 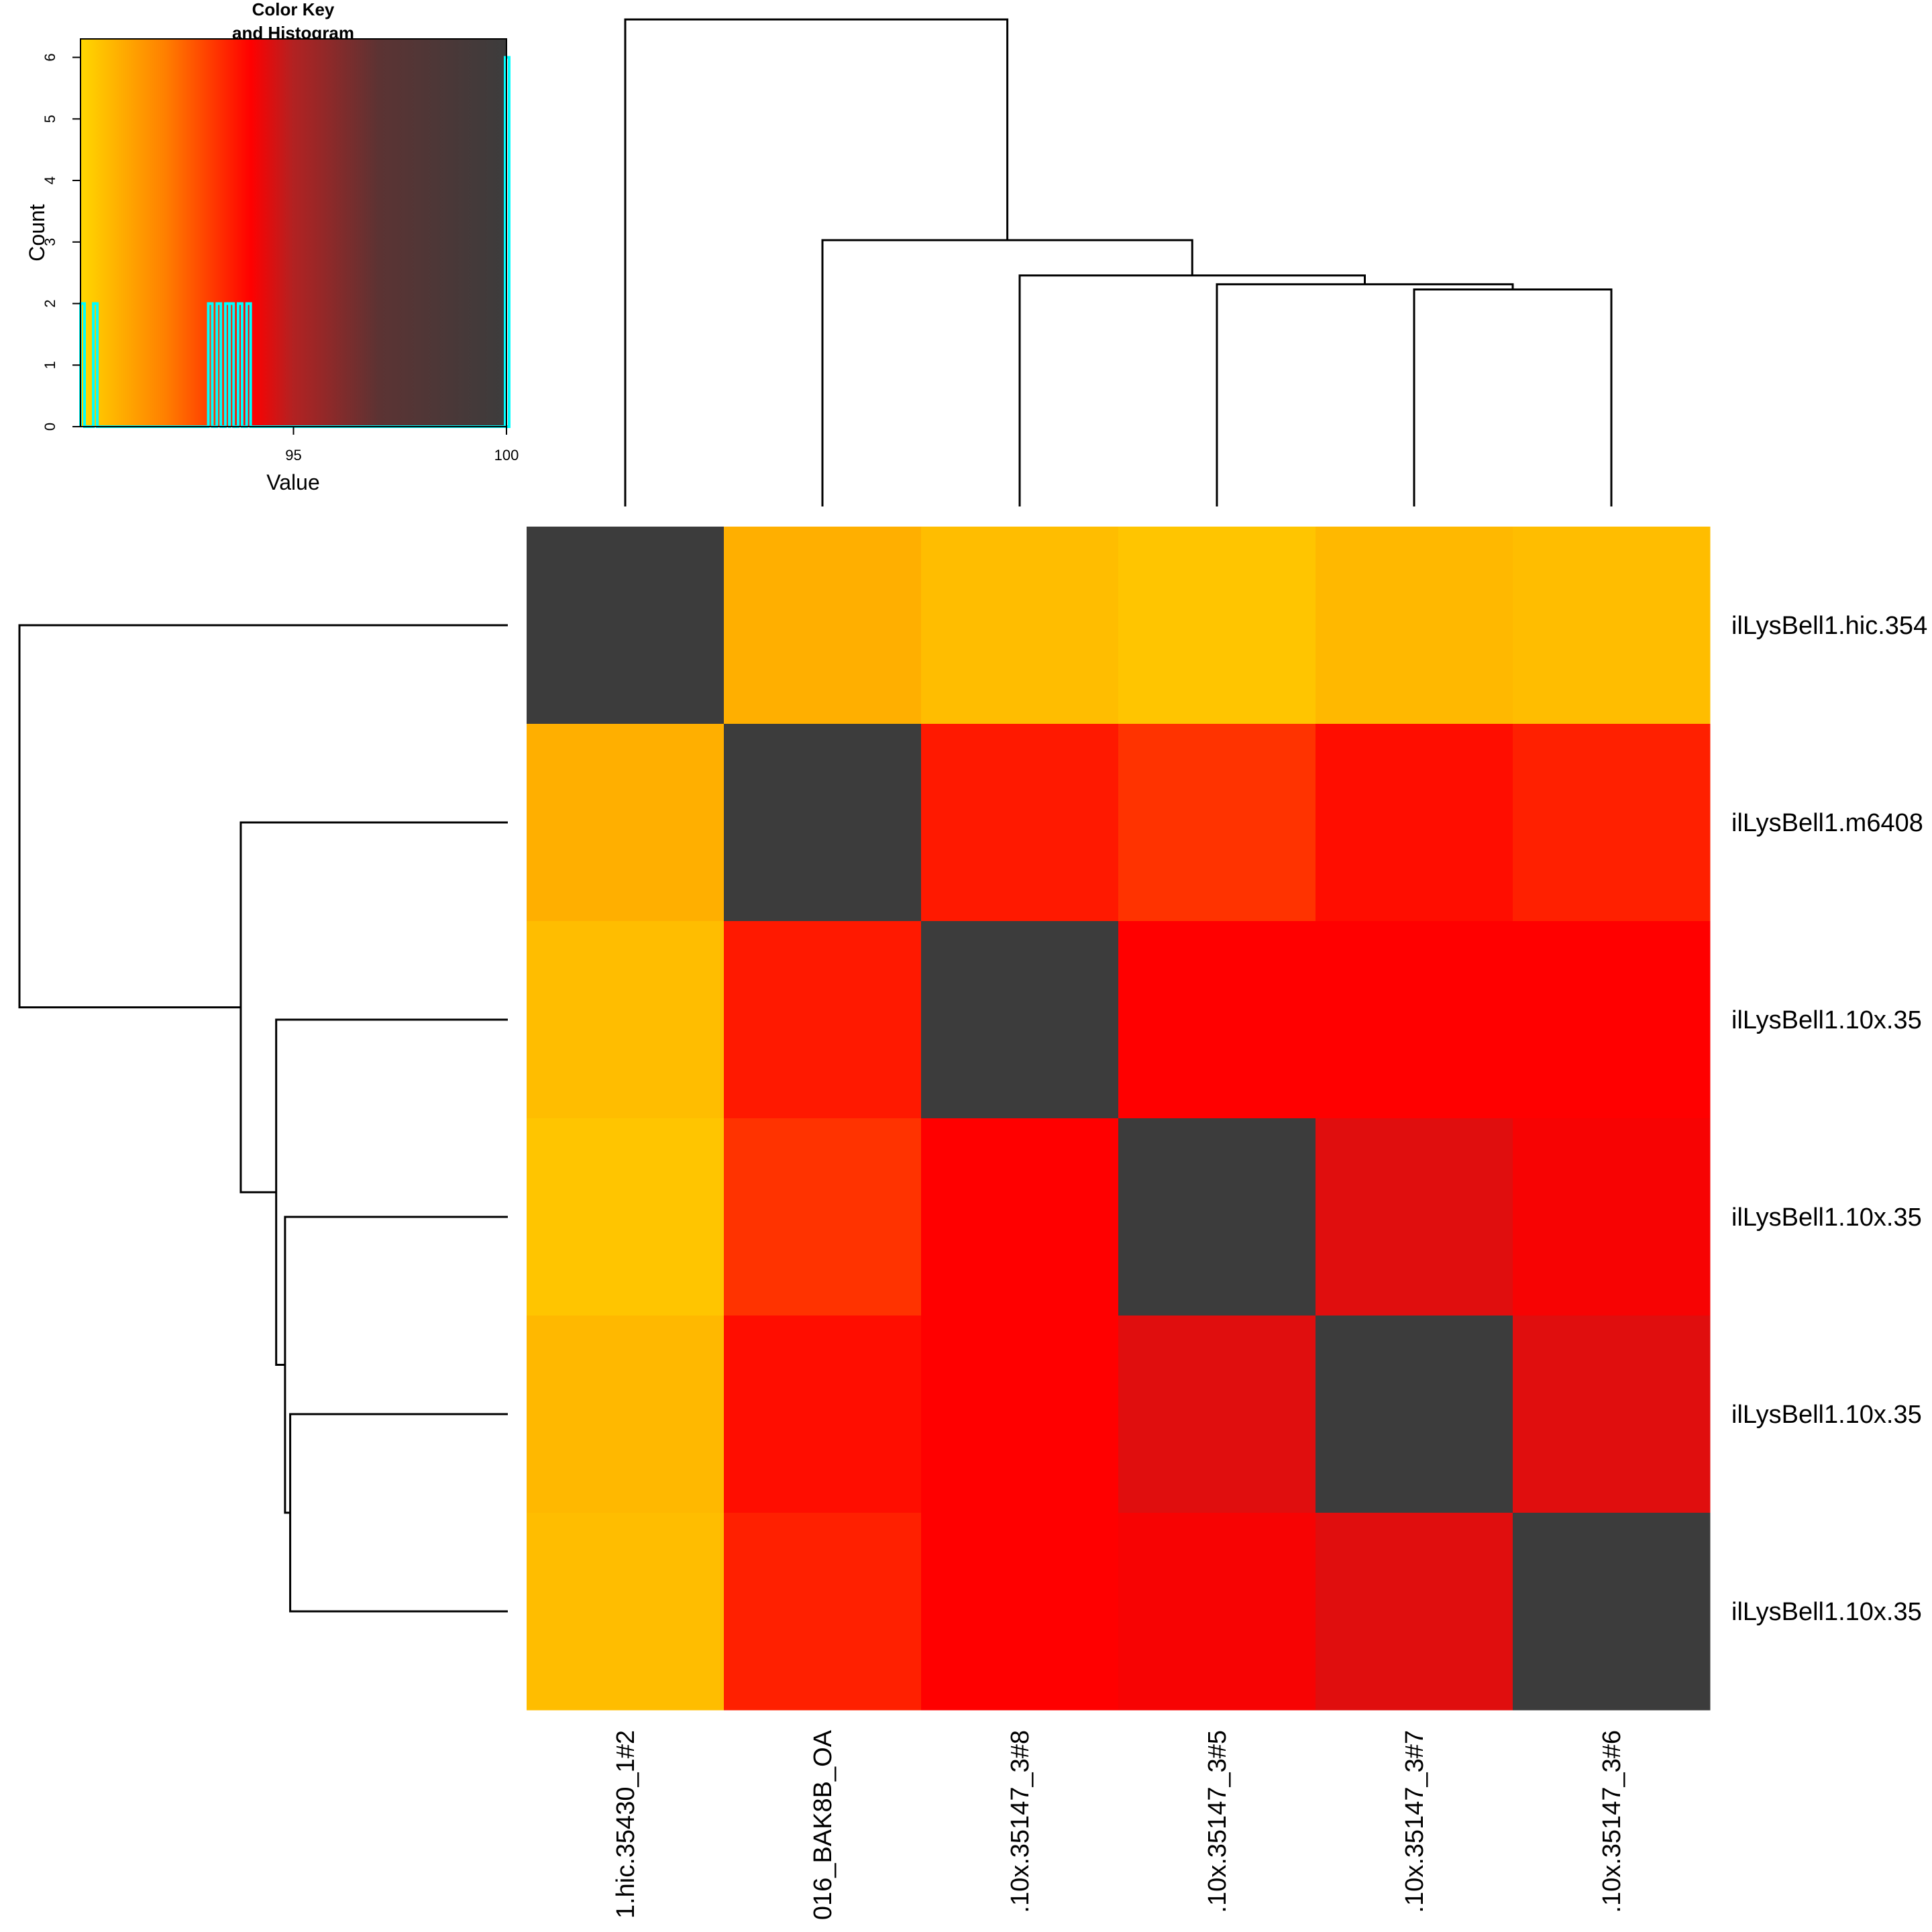 I want to click on column-label: .10x.35147_3#8, so click(x=1020, y=1821).